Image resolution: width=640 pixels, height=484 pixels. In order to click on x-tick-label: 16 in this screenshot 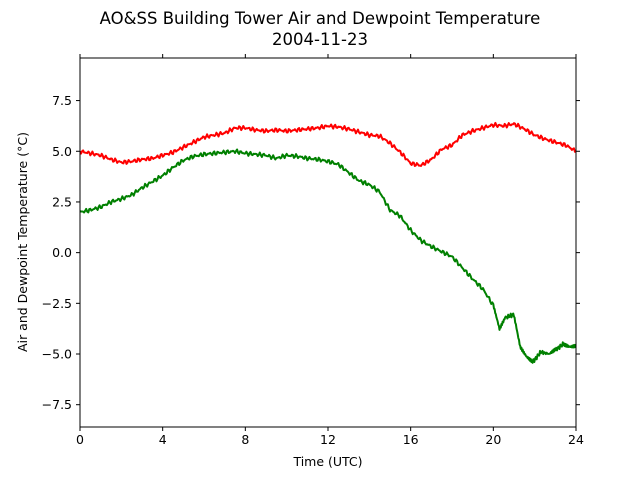, I will do `click(411, 439)`.